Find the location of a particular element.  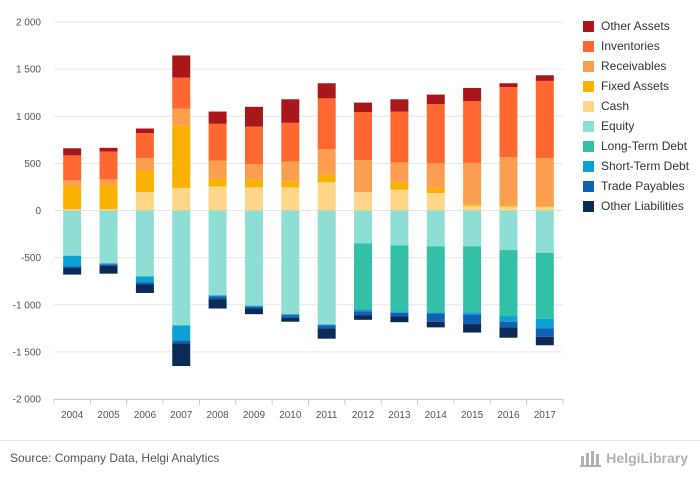

bar-other-assets-2006 is located at coordinates (144, 131).